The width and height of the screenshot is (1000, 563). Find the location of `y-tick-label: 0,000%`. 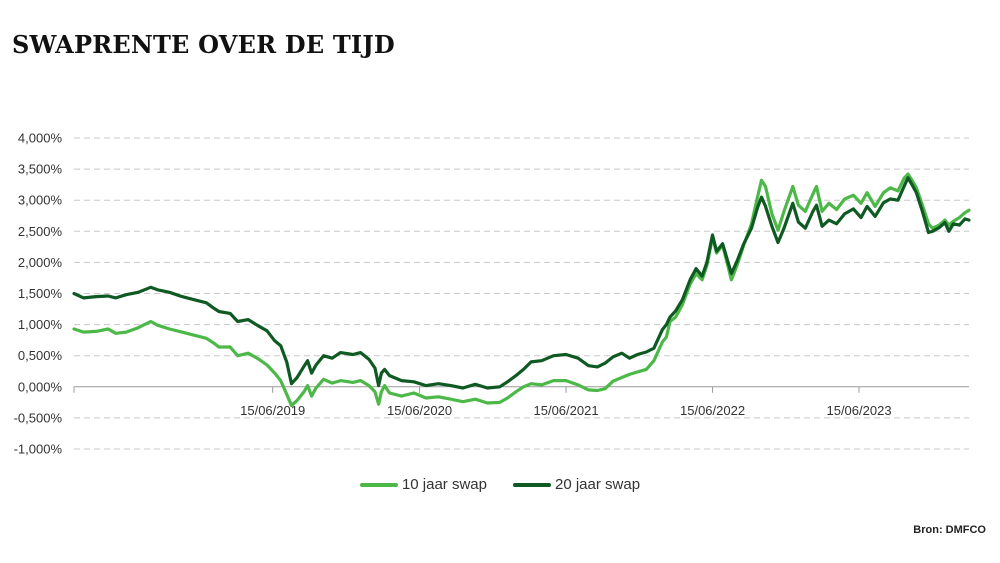

y-tick-label: 0,000% is located at coordinates (40, 386).